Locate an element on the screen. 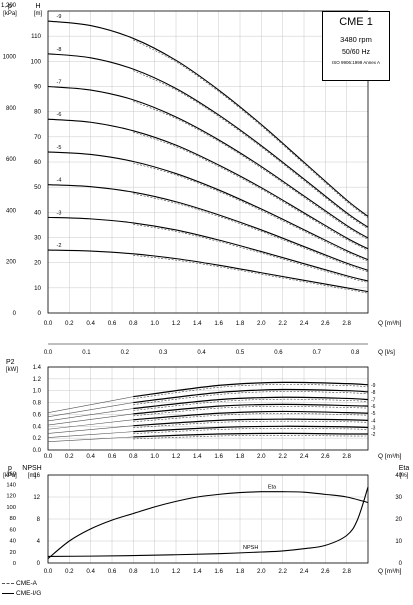 This screenshot has width=413, height=605. y-tick-label-m: 100 is located at coordinates (36, 61).